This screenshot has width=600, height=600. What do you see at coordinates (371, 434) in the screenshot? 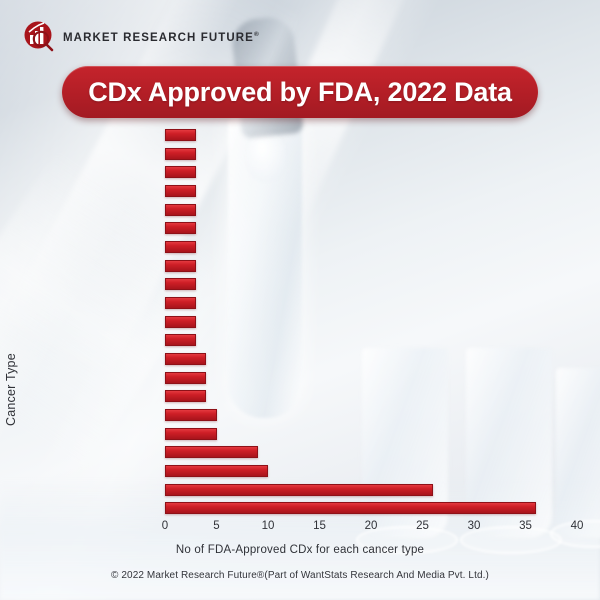
I see `bar-row: Melanoma` at bounding box center [371, 434].